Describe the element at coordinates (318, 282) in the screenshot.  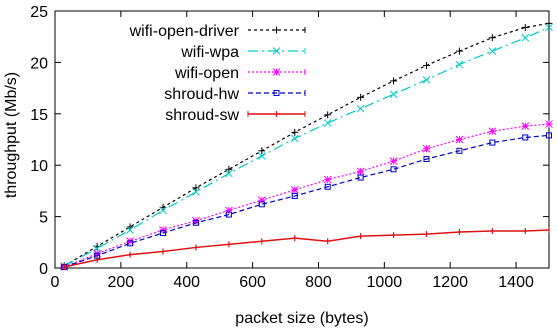
I see `x-tick-label: 800` at that location.